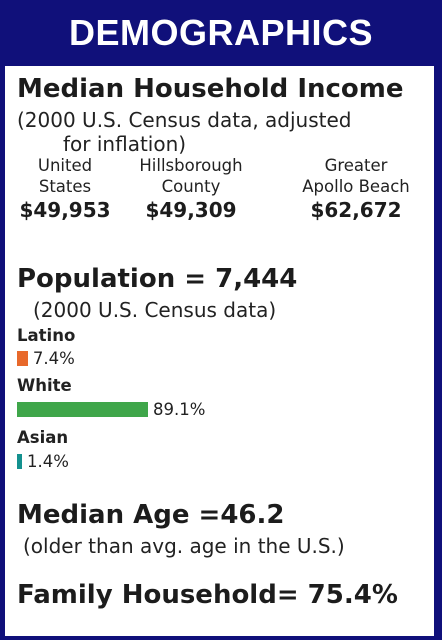  What do you see at coordinates (125, 144) in the screenshot?
I see `income-note-line2: for inflation)` at bounding box center [125, 144].